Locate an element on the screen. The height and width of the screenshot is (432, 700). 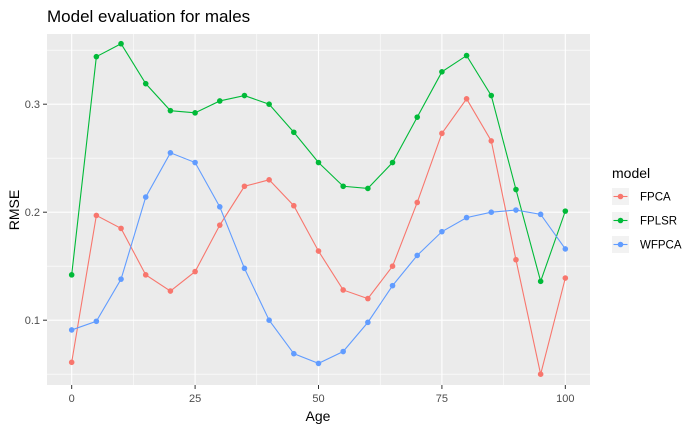
y-axis-label: RMSE is located at coordinates (14, 210).